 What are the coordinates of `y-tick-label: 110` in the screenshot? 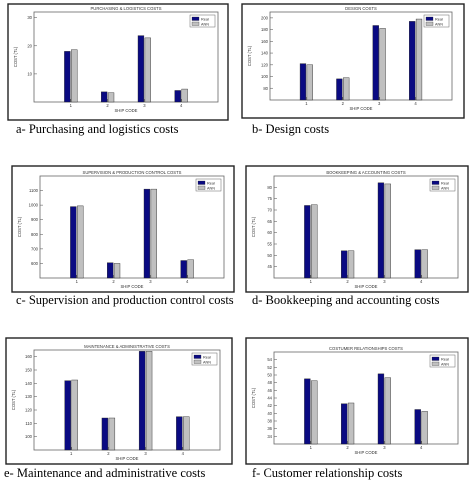 It's located at (28, 423).